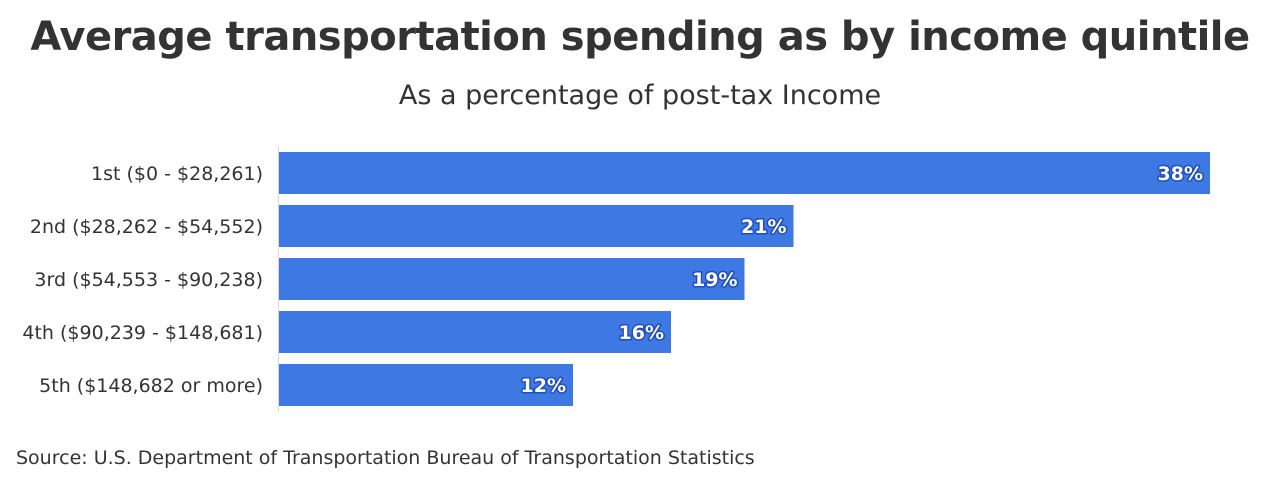  I want to click on data-label: 16%, so click(641, 333).